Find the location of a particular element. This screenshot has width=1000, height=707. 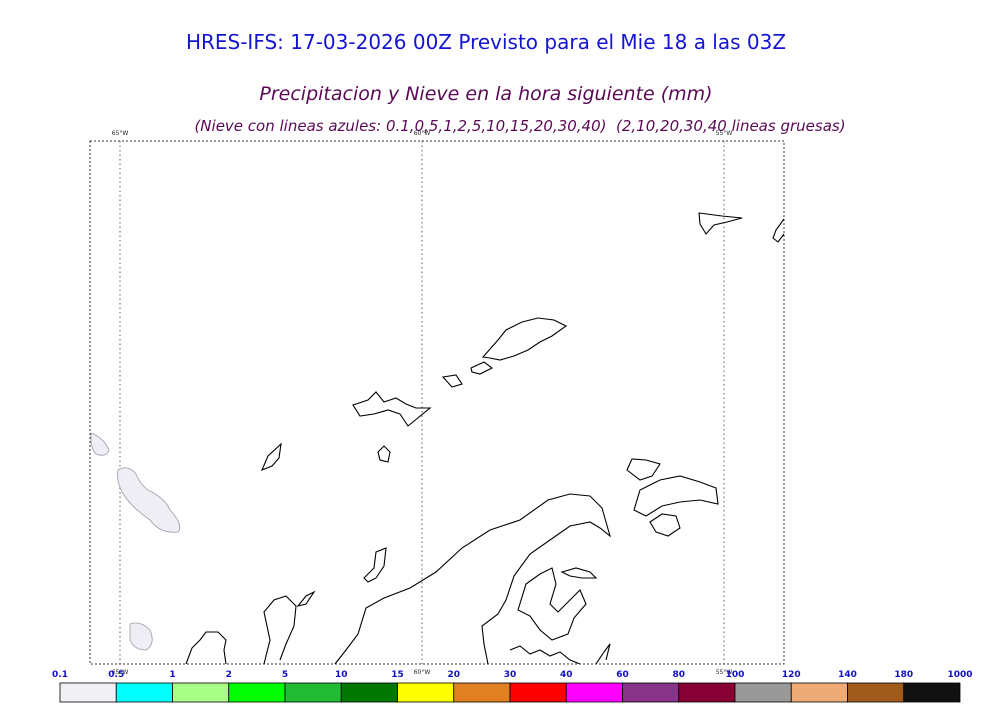

colorbar-label: 1 is located at coordinates (172, 675).